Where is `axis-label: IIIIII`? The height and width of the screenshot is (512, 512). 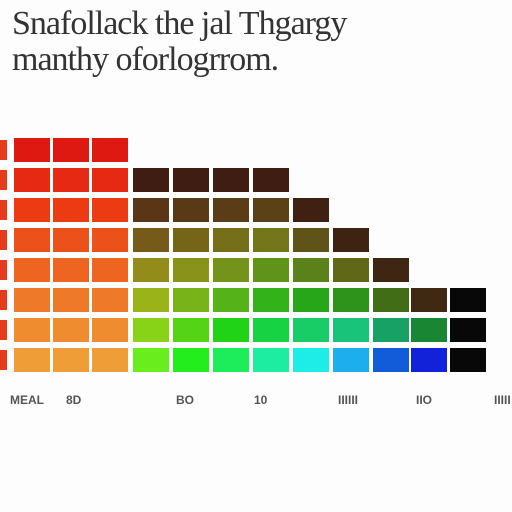 axis-label: IIIIII is located at coordinates (348, 400).